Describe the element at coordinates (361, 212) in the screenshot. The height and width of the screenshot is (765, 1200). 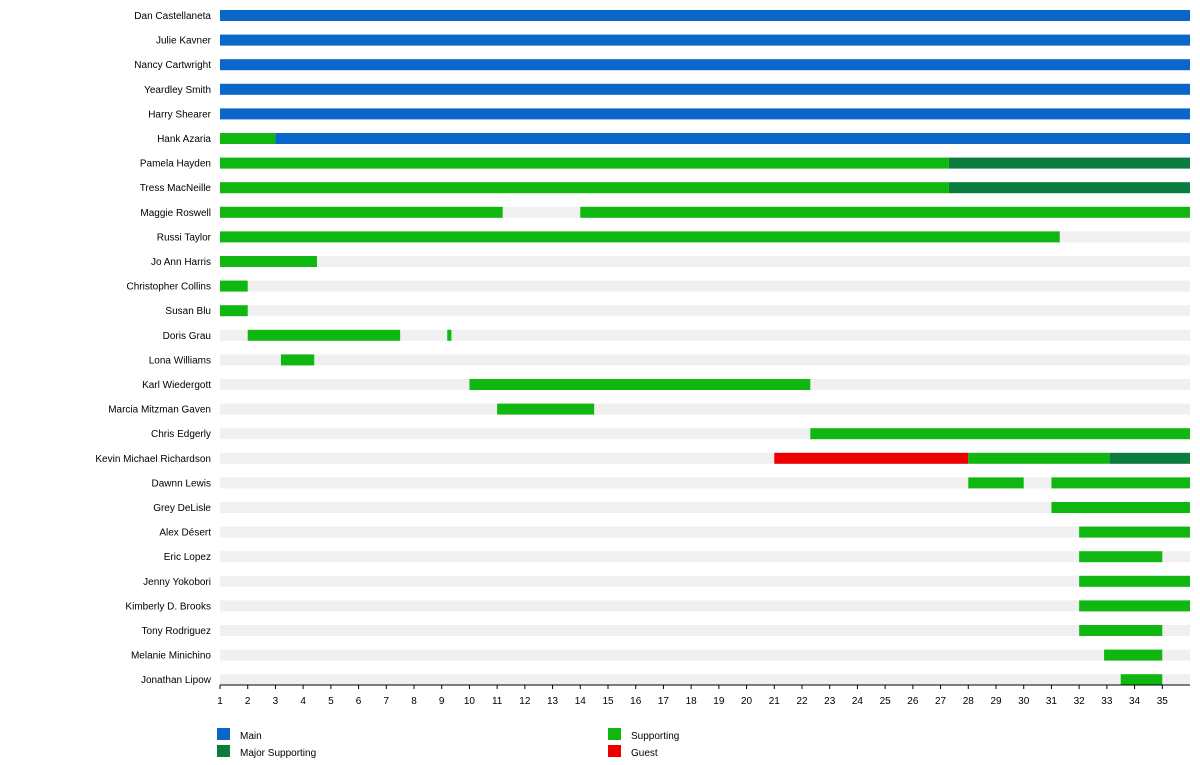
I see `bar-maggie-roswell-1-supporting` at that location.